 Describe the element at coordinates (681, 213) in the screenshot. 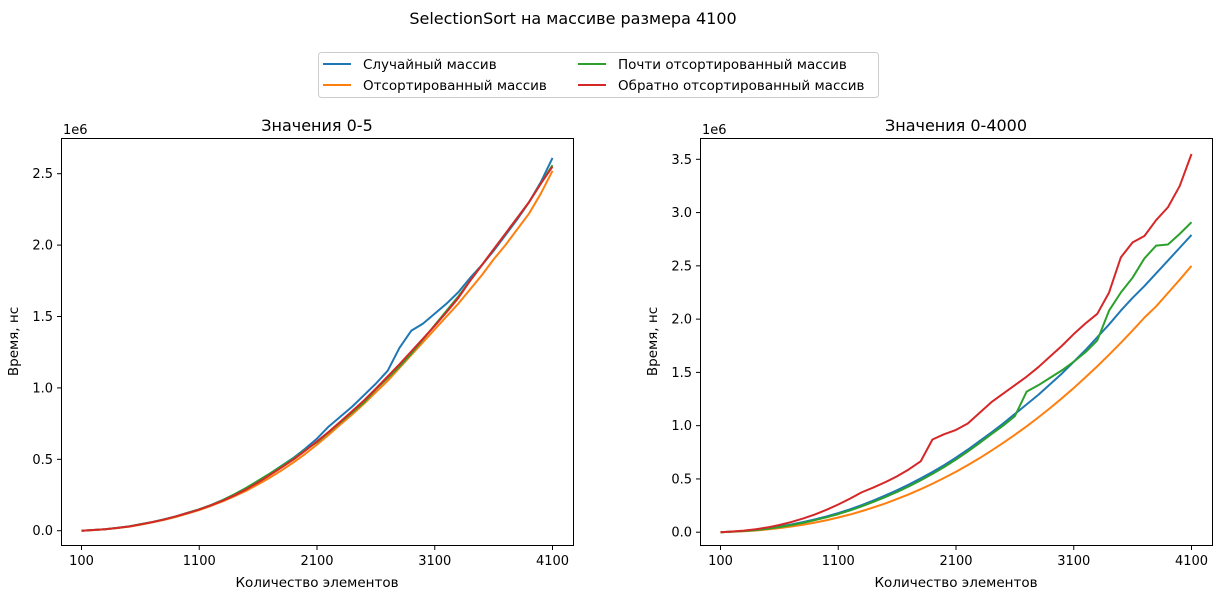

I see `y-tick-label: 3.0` at that location.